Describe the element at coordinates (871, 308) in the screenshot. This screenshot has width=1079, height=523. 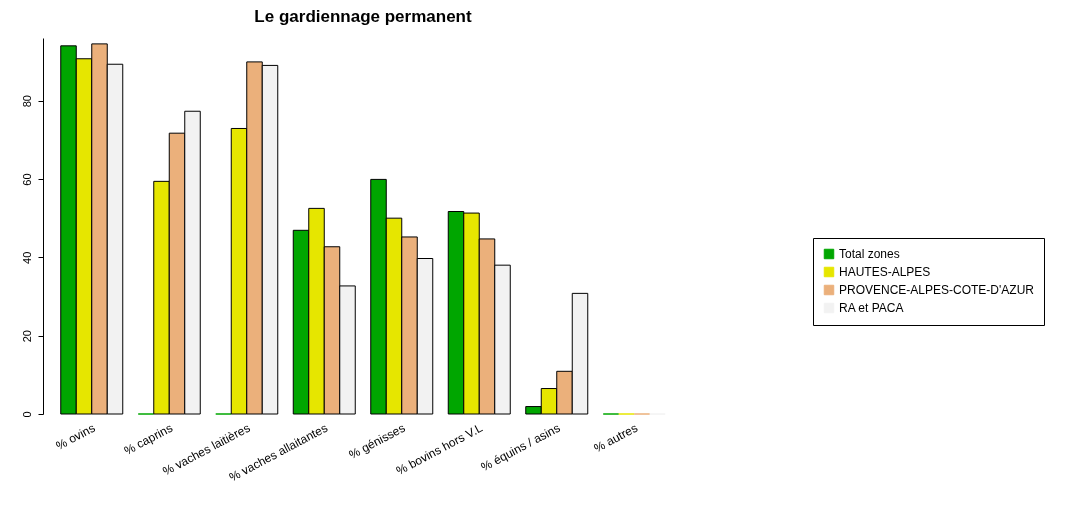
I see `legend-label: RA et PACA` at that location.